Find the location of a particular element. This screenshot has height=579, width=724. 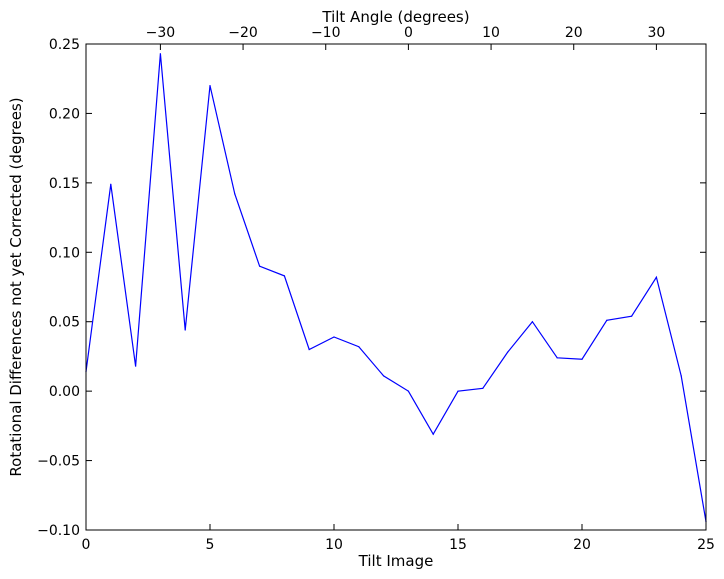

x-tick-label: 20 is located at coordinates (582, 545).